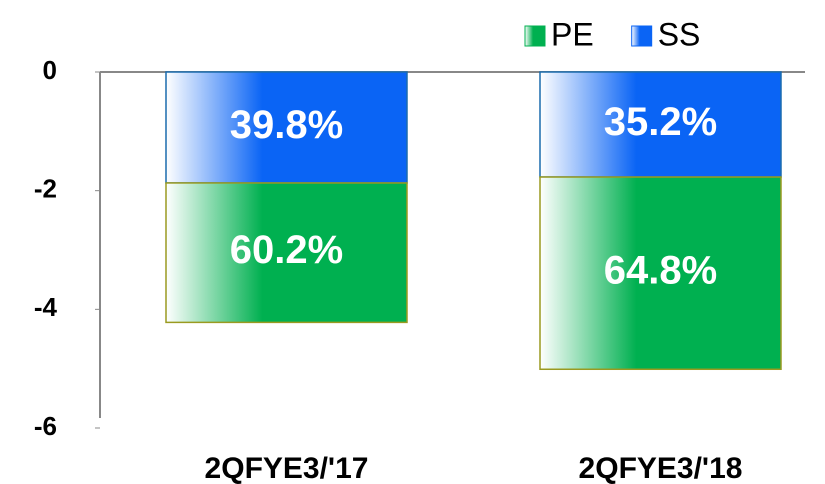  Describe the element at coordinates (679, 34) in the screenshot. I see `legend-label: SS` at that location.